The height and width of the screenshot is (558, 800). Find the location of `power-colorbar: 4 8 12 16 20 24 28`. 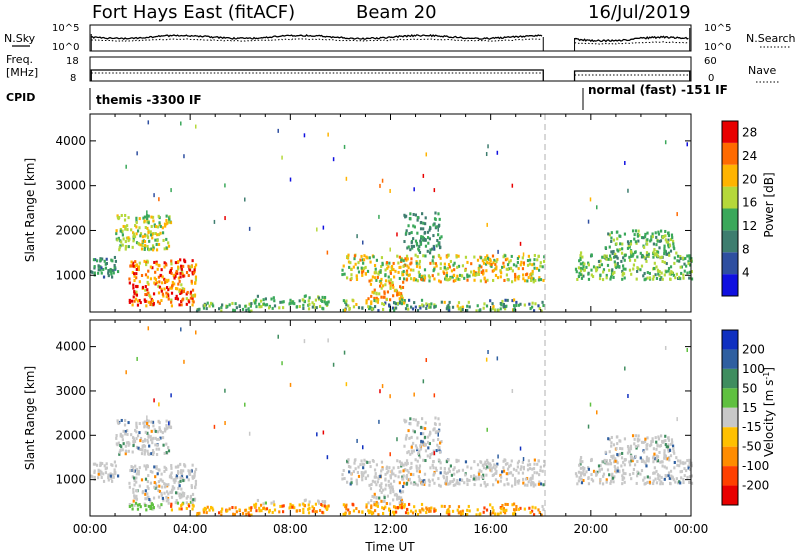

power-colorbar: 4 8 12 16 20 24 28 is located at coordinates (739, 208).